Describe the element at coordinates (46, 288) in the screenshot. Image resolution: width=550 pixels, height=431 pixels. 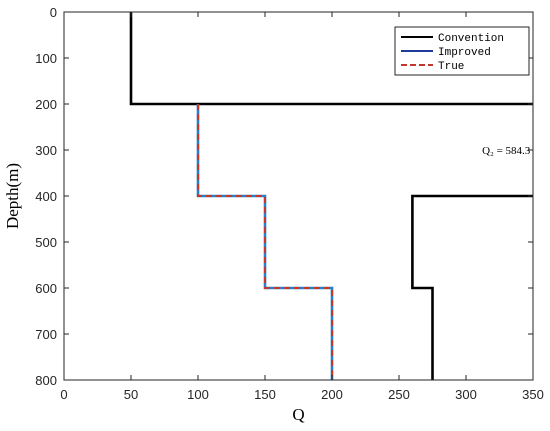
I see `y-tick-label: 600` at that location.